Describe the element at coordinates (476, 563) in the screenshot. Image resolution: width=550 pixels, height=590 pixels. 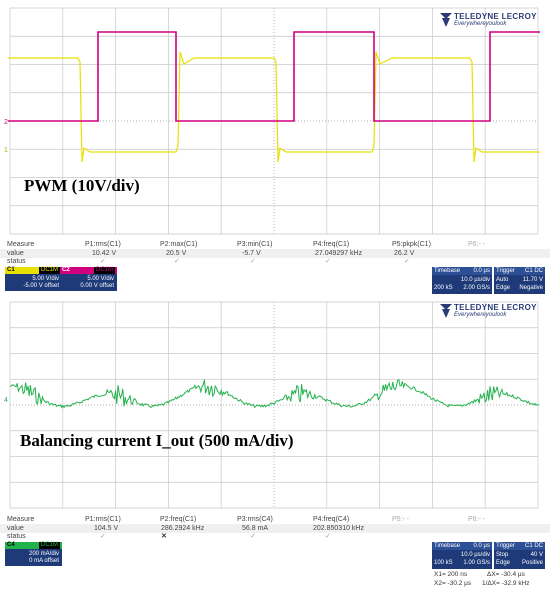
I see `timebase-rate: 1.00 GS/s` at that location.